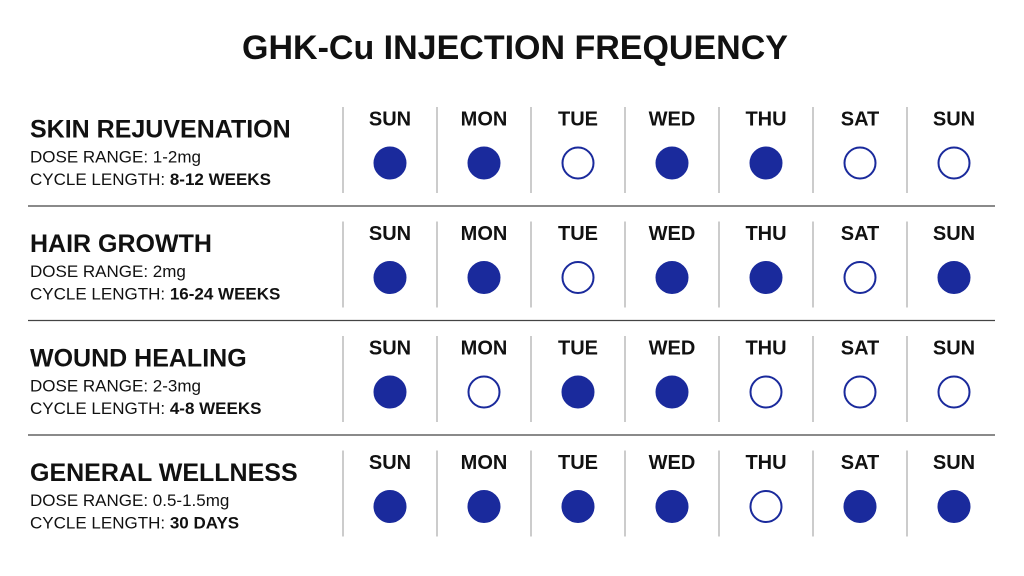 The height and width of the screenshot is (576, 1024). I want to click on cycle-length: CYCLE LENGTH: 4-8 WEEKS, so click(145, 408).